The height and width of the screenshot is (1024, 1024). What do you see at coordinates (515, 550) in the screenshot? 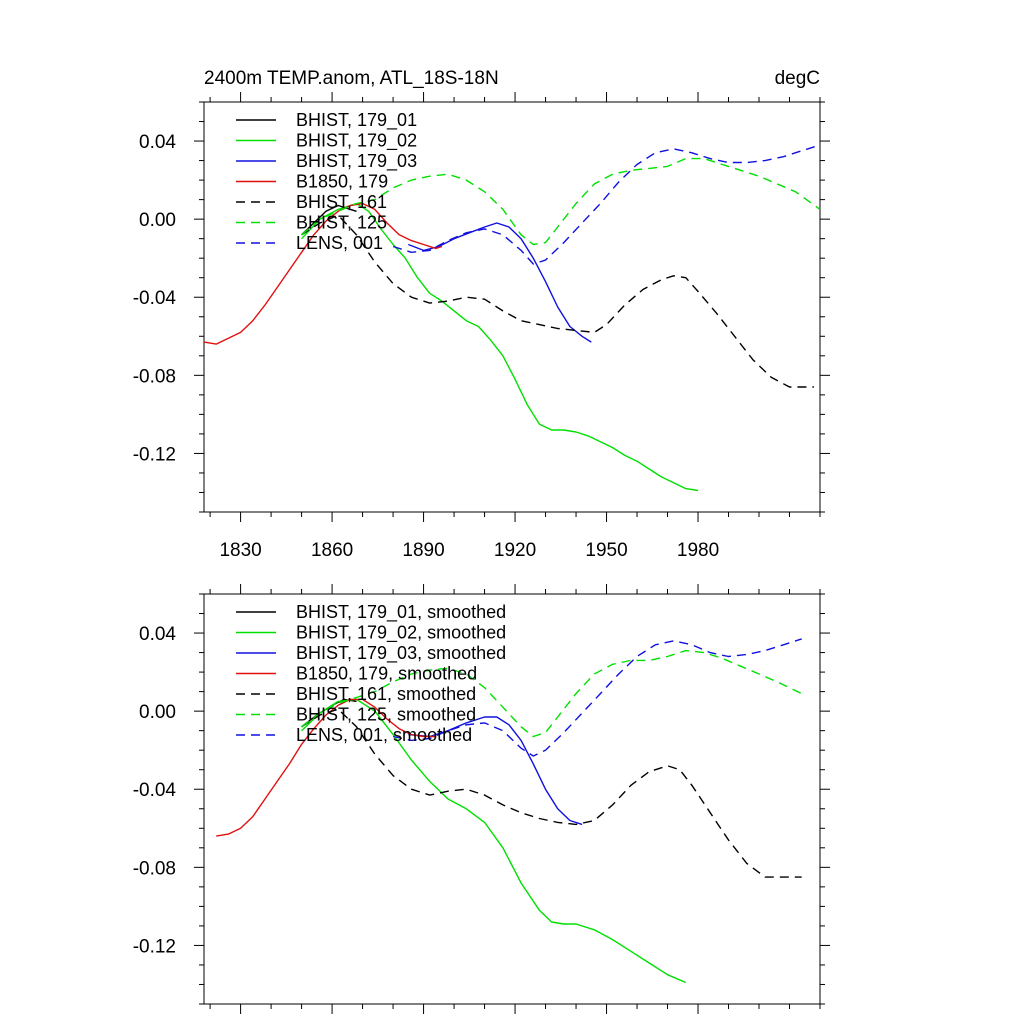
I see `x-tick-label: 1920` at bounding box center [515, 550].